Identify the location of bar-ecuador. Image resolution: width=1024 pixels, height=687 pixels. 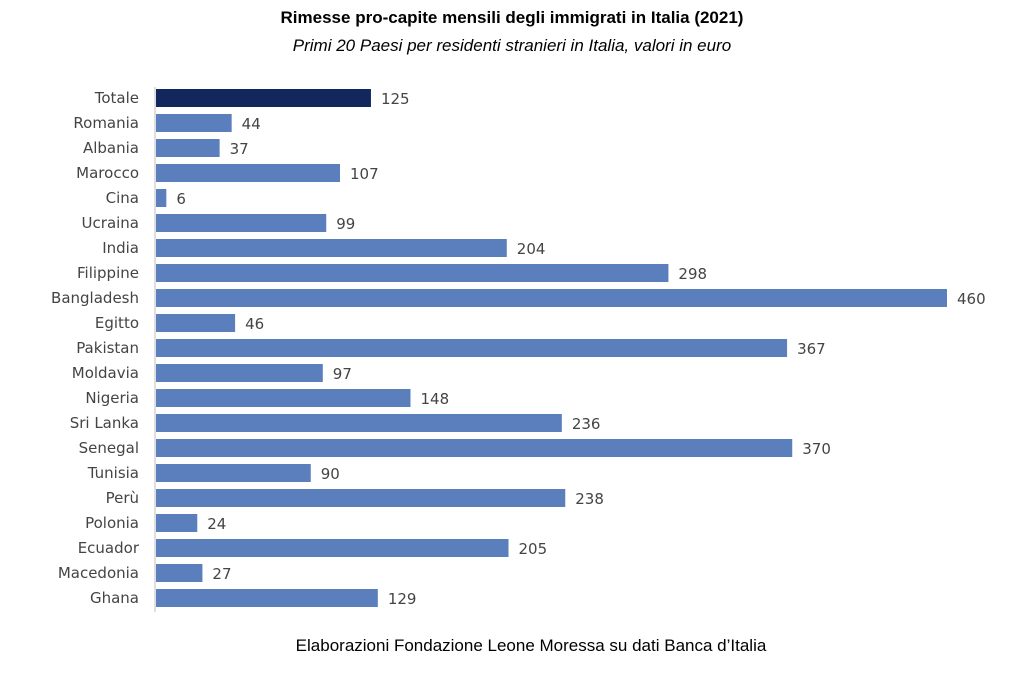
(332, 548).